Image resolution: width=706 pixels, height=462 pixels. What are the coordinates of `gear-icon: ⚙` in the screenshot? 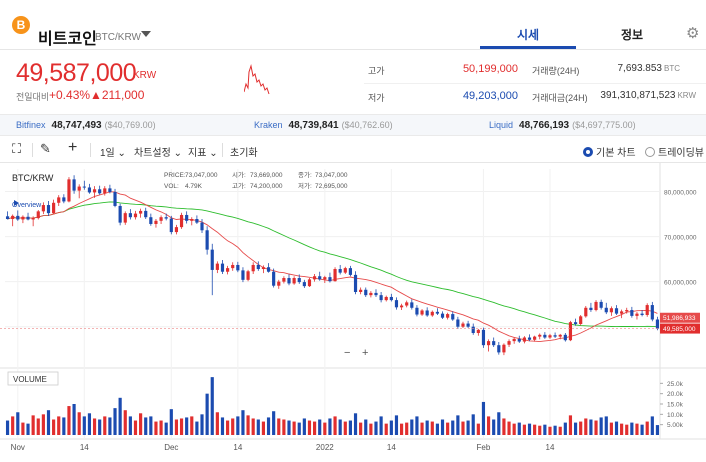 It's located at (693, 33).